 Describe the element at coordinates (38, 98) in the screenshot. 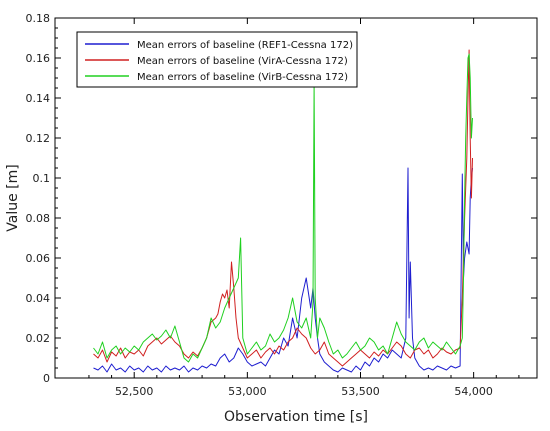

I see `y-tick-label: 0.14` at that location.